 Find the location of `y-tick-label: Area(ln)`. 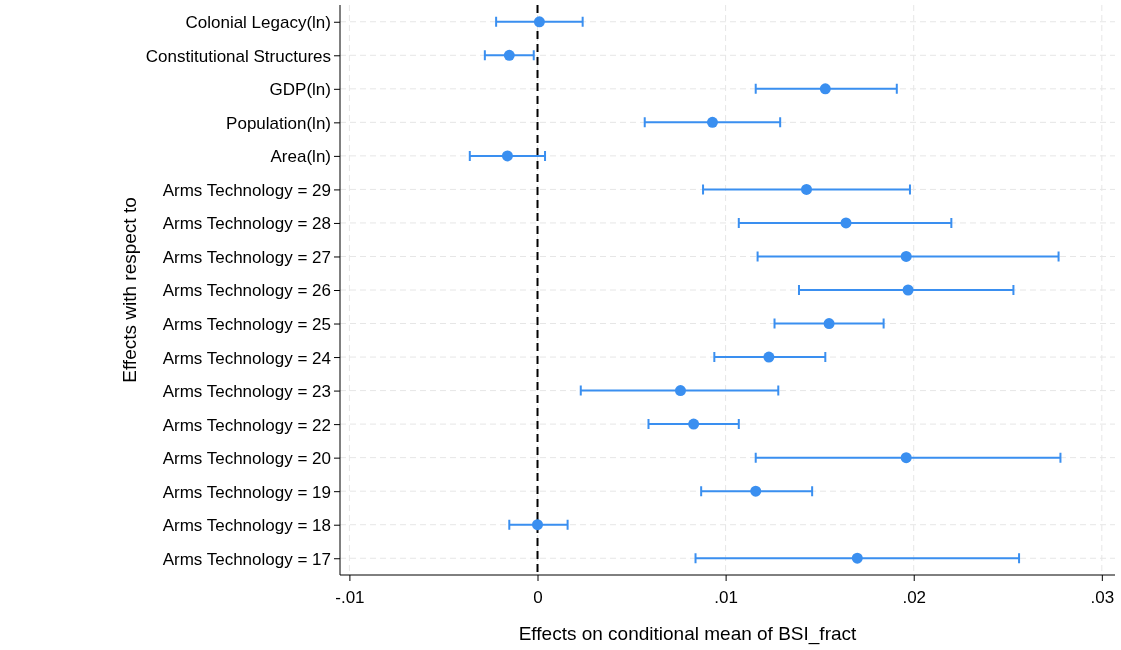

y-tick-label: Area(ln) is located at coordinates (300, 157).